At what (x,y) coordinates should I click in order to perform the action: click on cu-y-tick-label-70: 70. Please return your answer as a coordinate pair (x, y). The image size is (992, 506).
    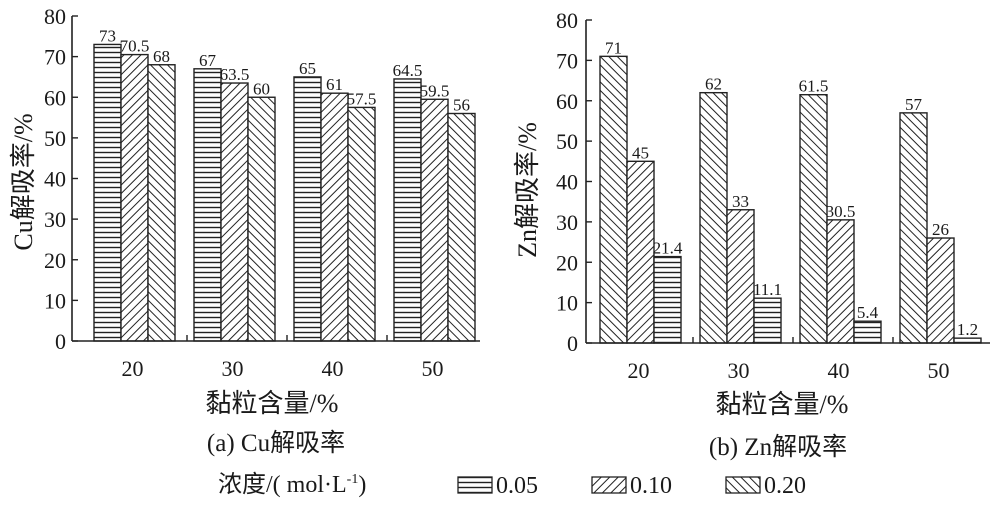
    Looking at the image, I should click on (55, 57).